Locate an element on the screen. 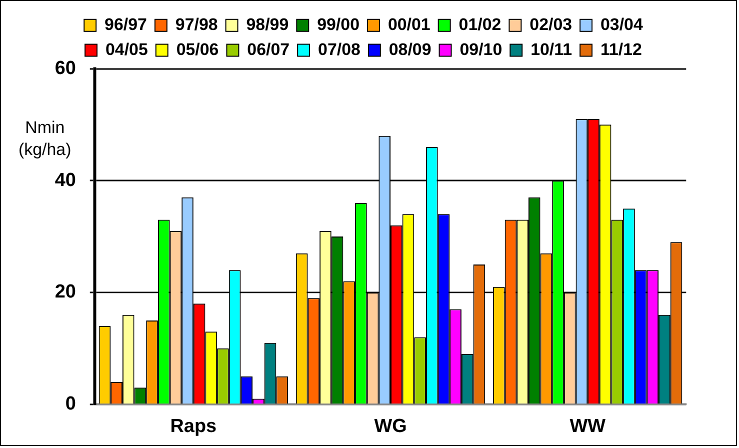  x-tick-label: WG is located at coordinates (390, 426).